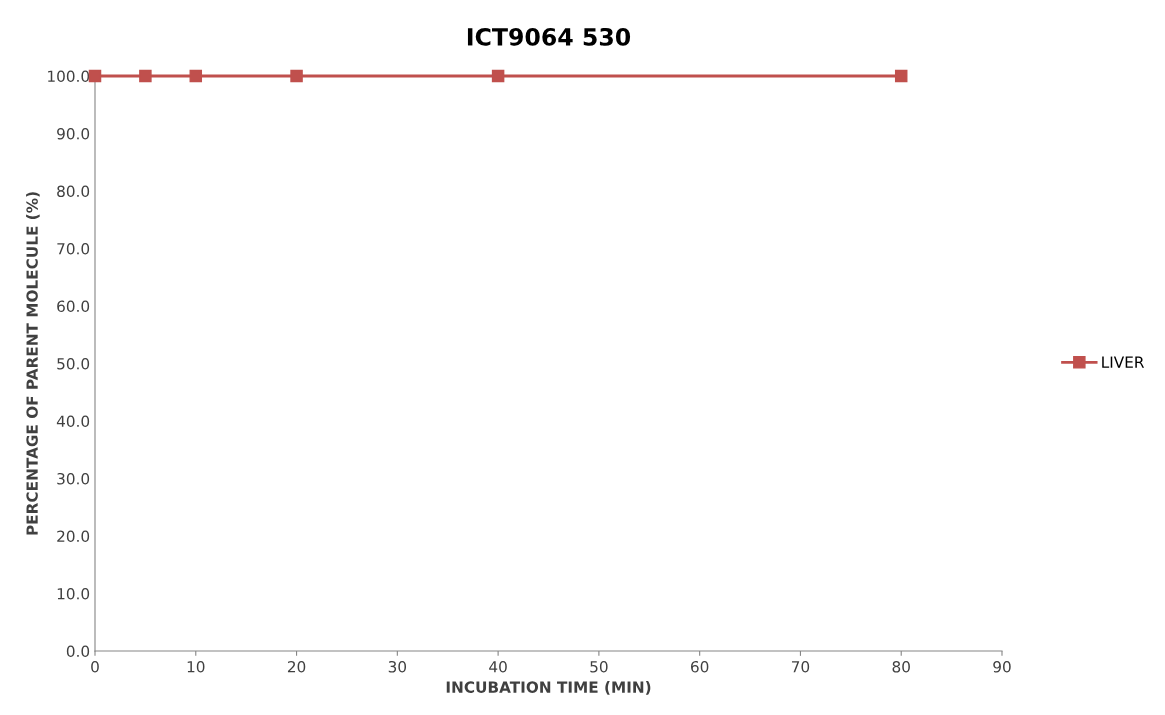 The width and height of the screenshot is (1165, 715). What do you see at coordinates (73, 478) in the screenshot?
I see `y-tick-label: 30.0` at bounding box center [73, 478].